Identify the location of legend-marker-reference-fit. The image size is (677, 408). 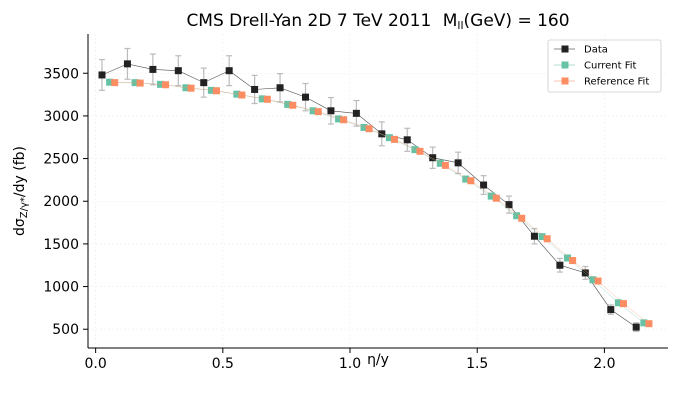
(565, 81).